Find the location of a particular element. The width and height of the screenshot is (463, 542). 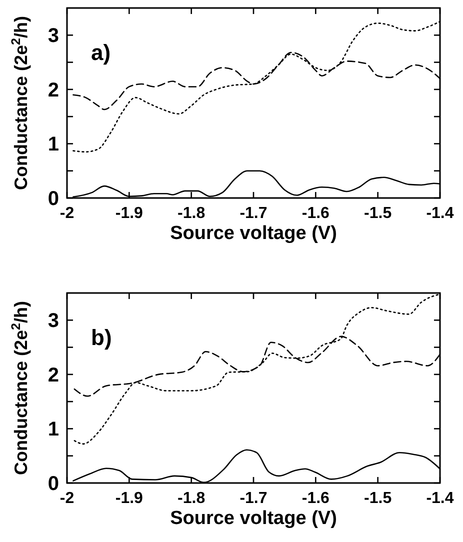

annotation: b) is located at coordinates (101, 337).